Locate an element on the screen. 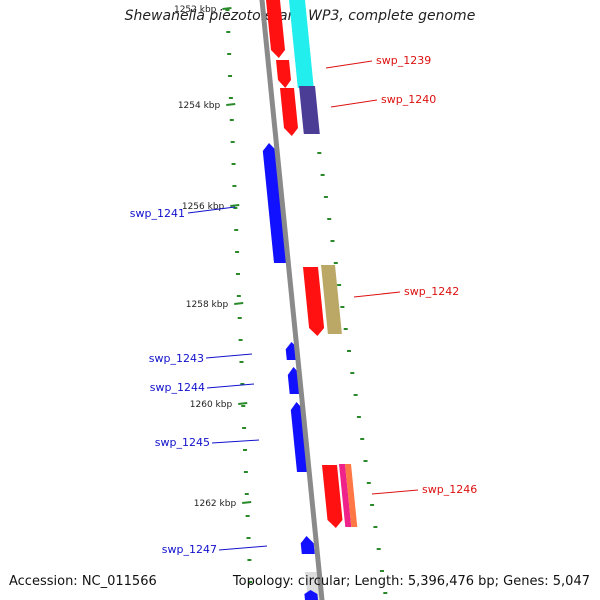 The width and height of the screenshot is (600, 600). gene-label: swp_1241 is located at coordinates (157, 213).